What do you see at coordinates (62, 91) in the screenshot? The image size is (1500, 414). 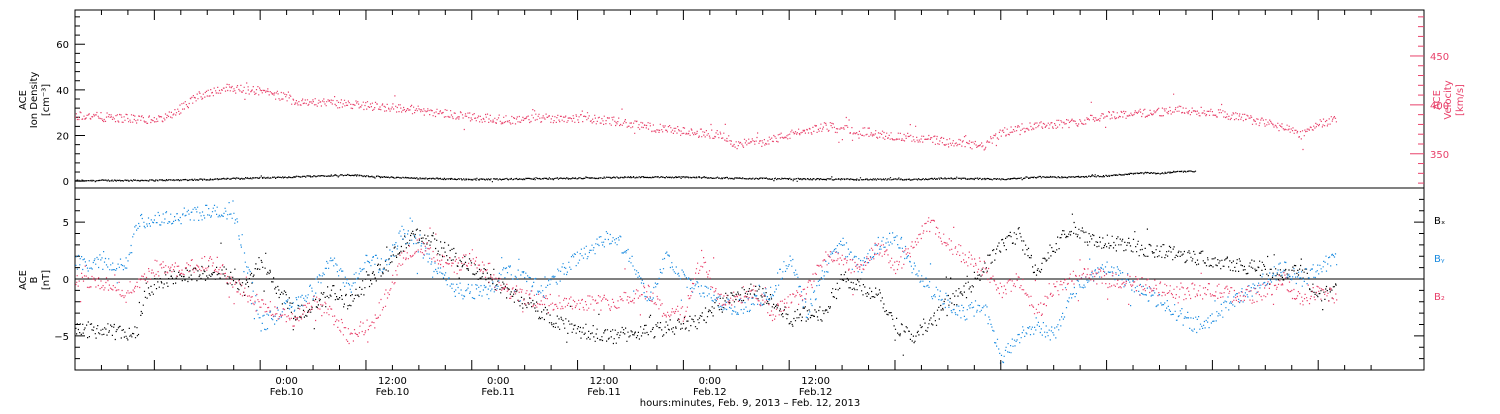 I see `left-tick-label: 40` at bounding box center [62, 91].